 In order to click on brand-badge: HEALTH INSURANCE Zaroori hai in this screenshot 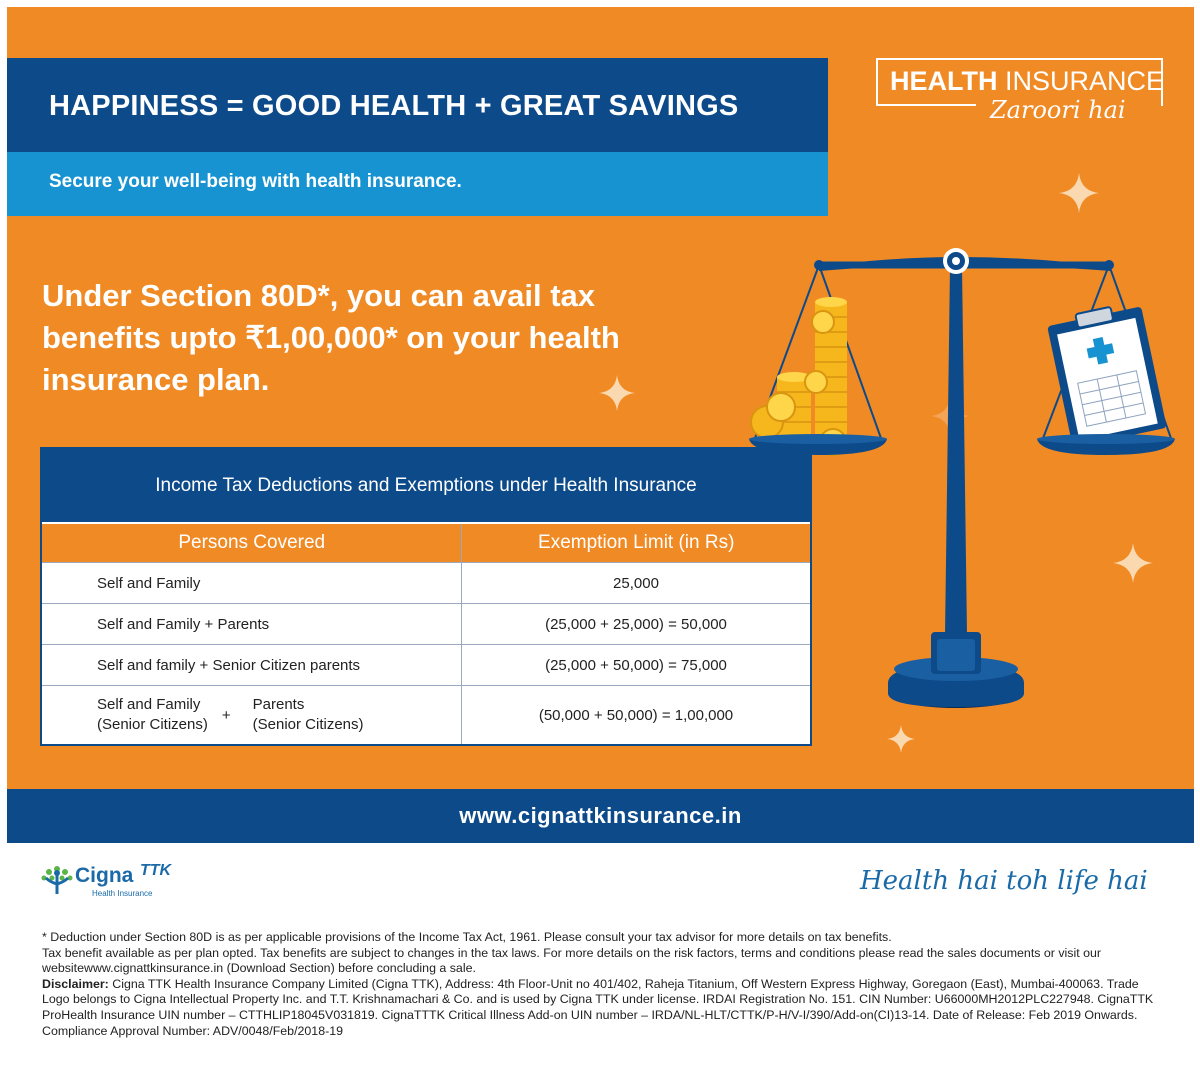, I will do `click(1020, 95)`.